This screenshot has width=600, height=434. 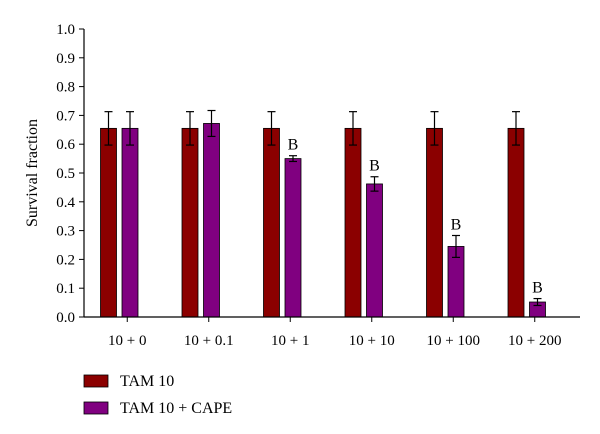 What do you see at coordinates (65, 318) in the screenshot?
I see `y-tick-label: 0.0` at bounding box center [65, 318].